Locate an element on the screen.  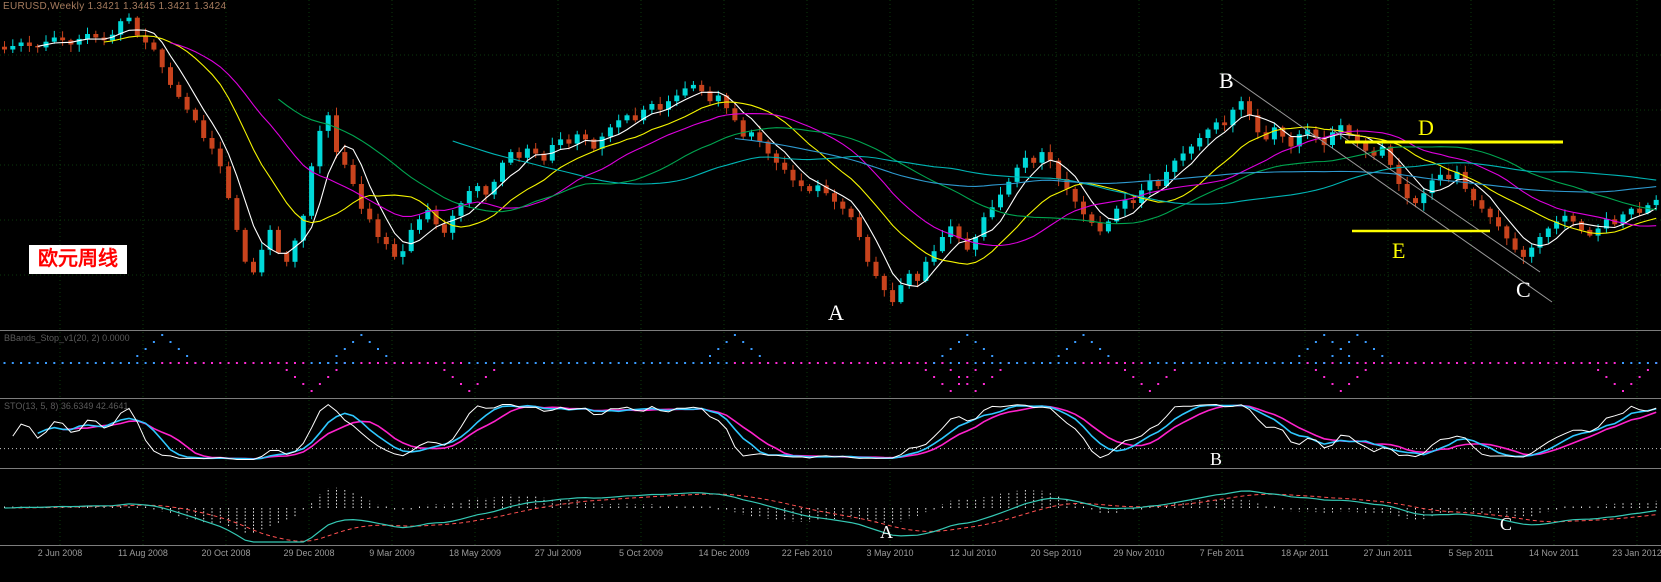
trend-stops-indicator is located at coordinates (830, 363).